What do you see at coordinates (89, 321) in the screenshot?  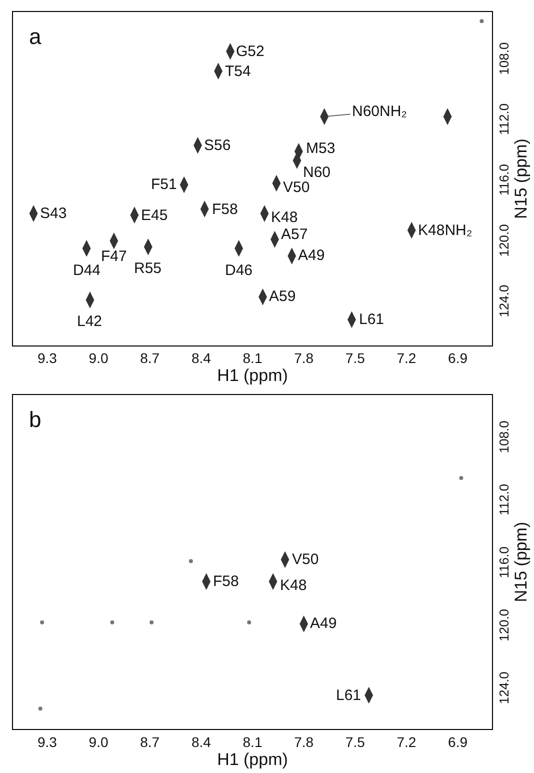 I see `annotation: L42` at bounding box center [89, 321].